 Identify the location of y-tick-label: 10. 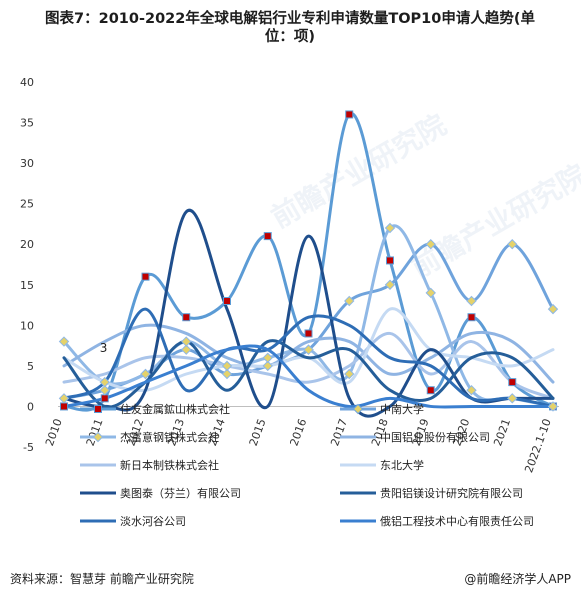
(27, 325).